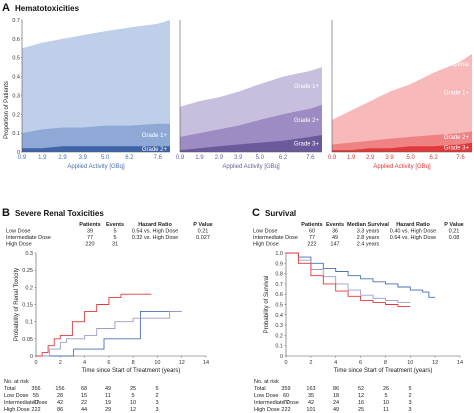 This screenshot has width=474, height=413. I want to click on risk-value: 24, so click(336, 403).